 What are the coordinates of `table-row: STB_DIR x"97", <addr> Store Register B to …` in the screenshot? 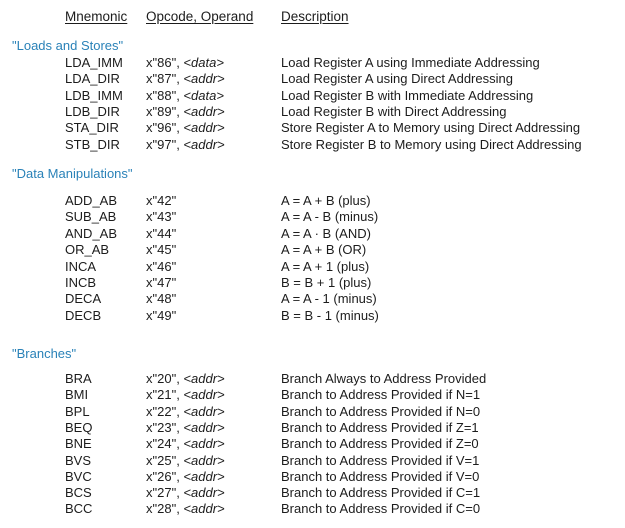 It's located at (312, 144).